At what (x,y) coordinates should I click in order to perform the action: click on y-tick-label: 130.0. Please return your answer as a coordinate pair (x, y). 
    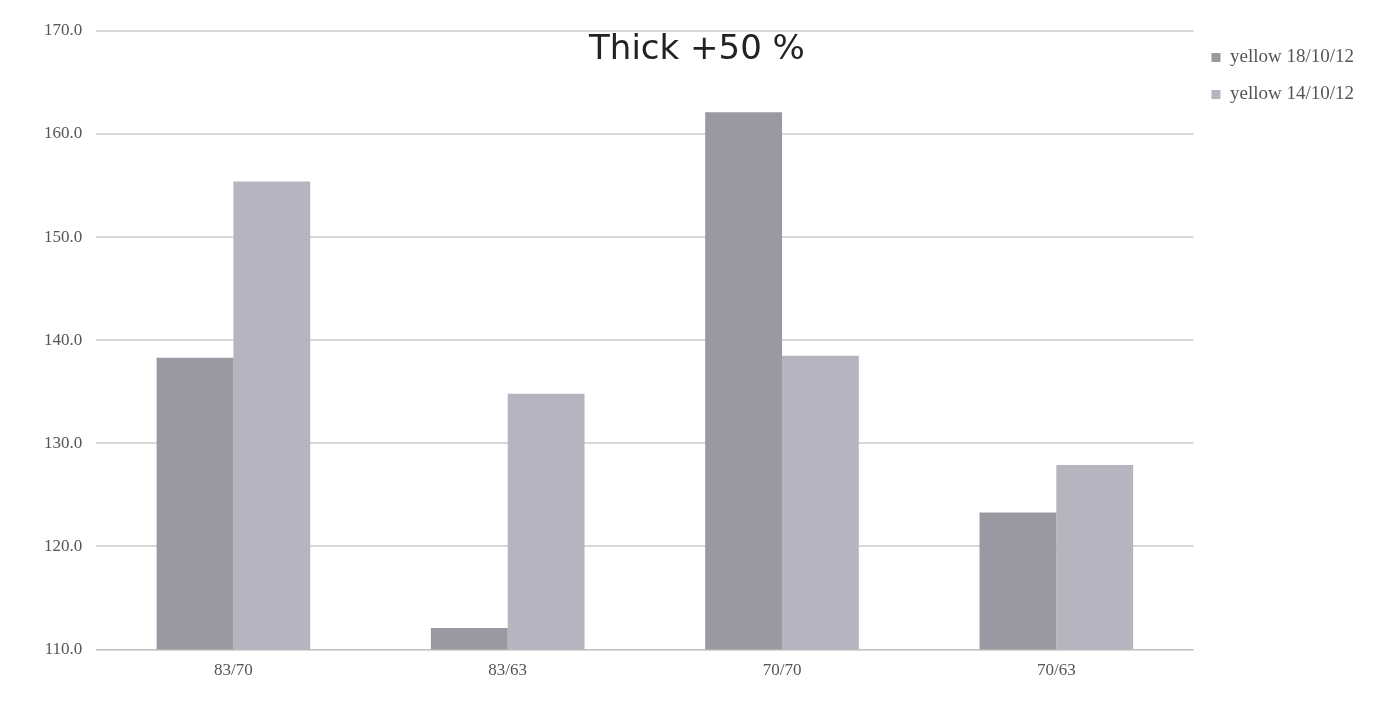
    Looking at the image, I should click on (63, 442).